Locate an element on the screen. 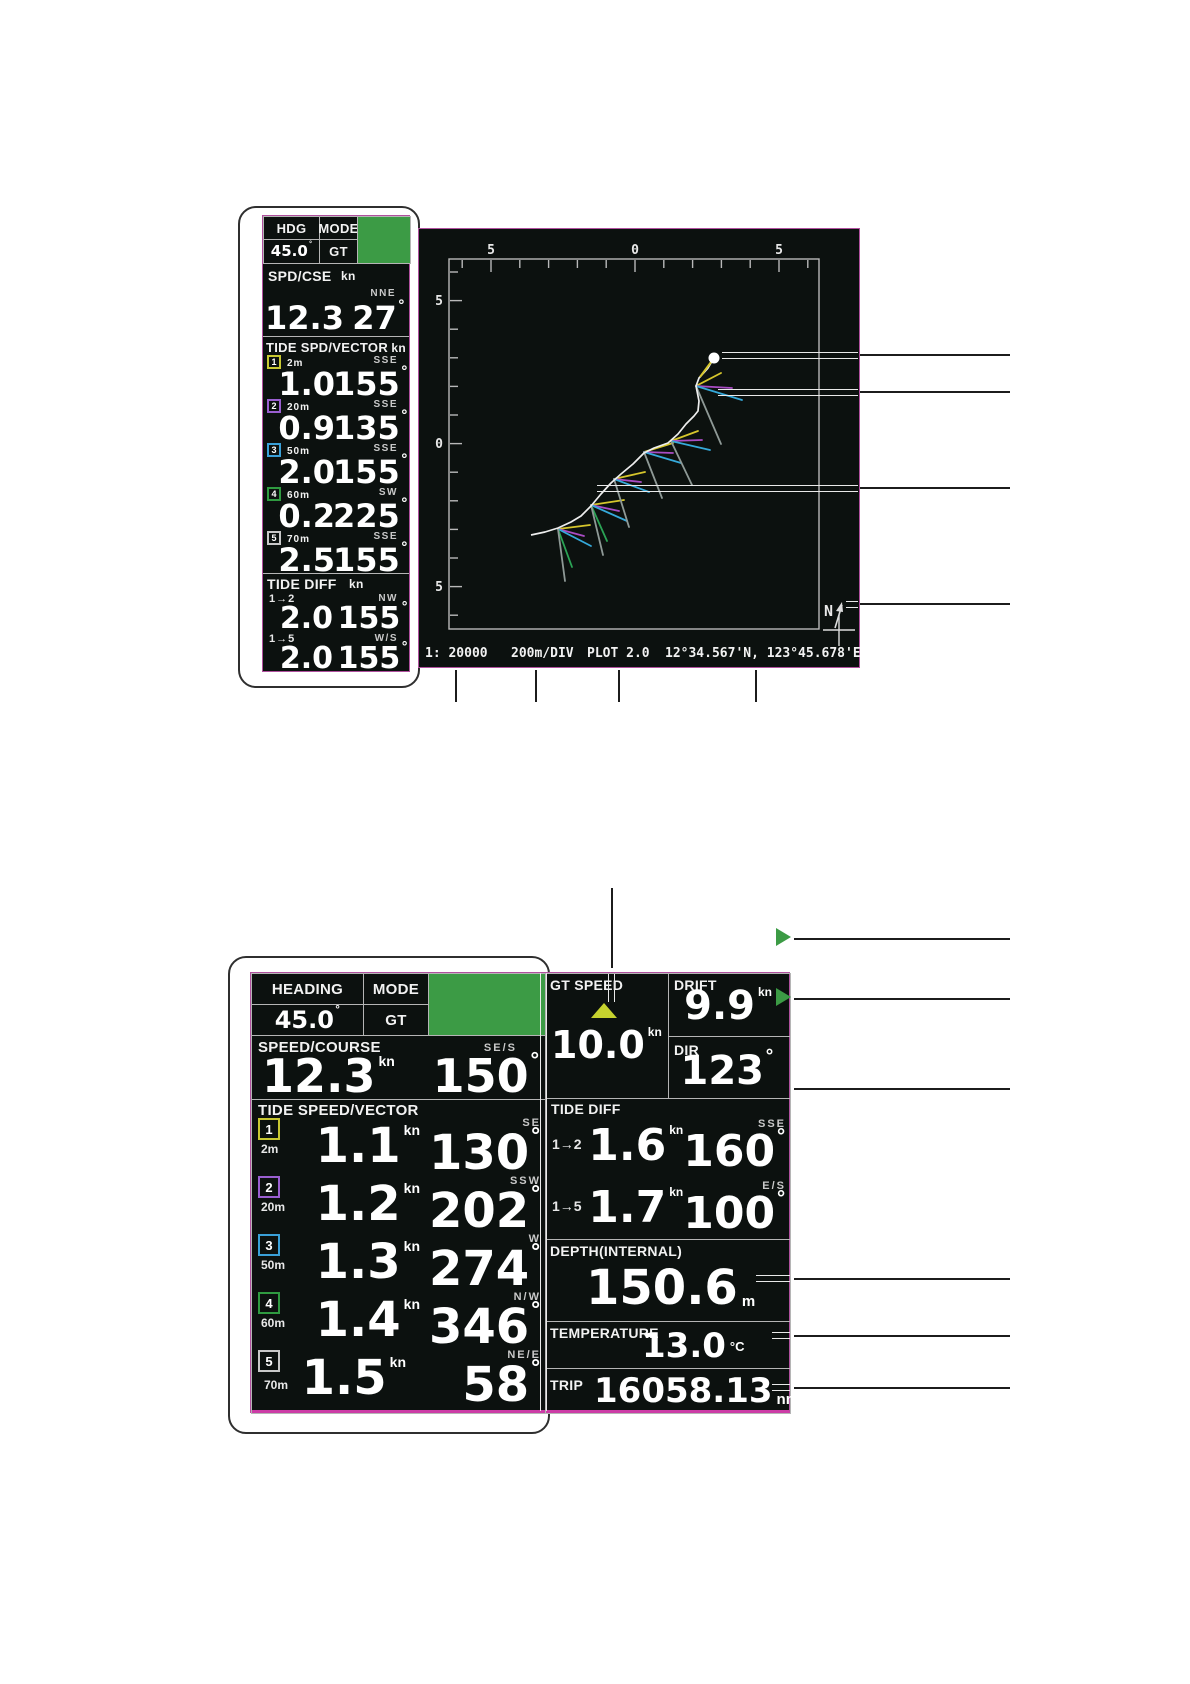 The width and height of the screenshot is (1190, 1684). unit-degc: °C is located at coordinates (737, 1346).